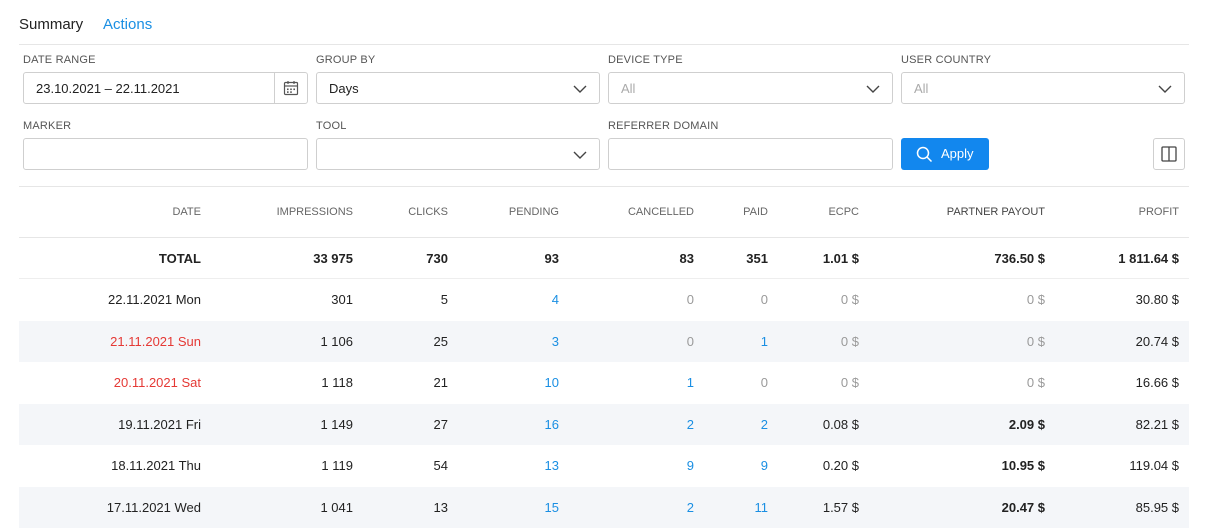  What do you see at coordinates (604, 186) in the screenshot?
I see `filters-divider` at bounding box center [604, 186].